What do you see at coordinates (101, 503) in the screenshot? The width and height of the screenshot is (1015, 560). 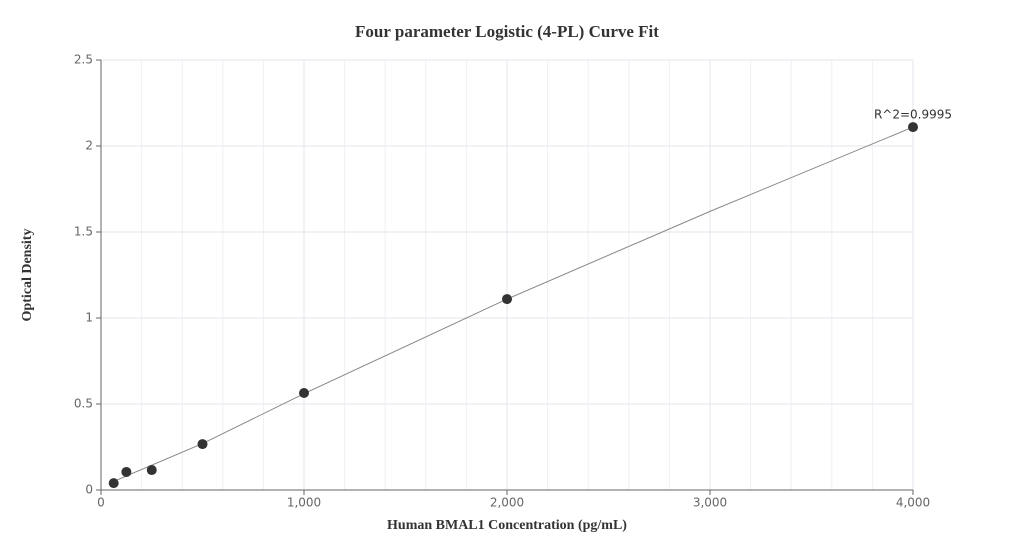 I see `x-tick-label: 0` at bounding box center [101, 503].